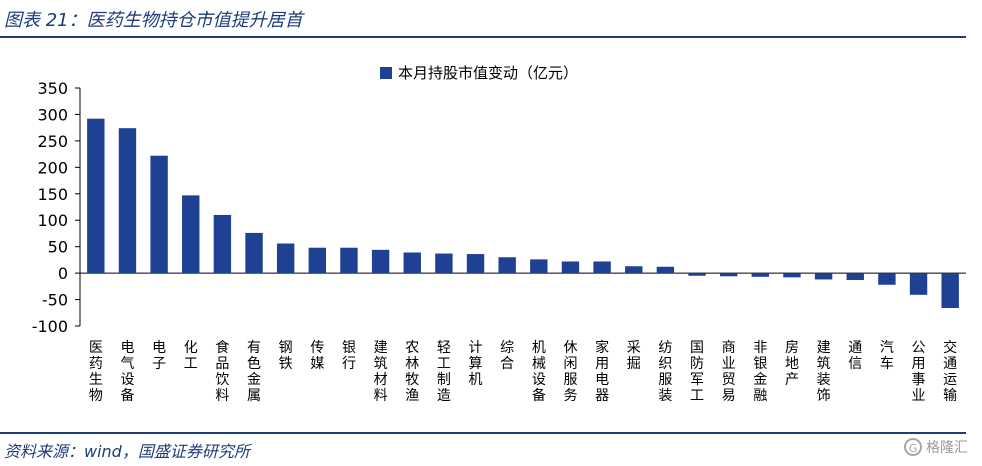 The width and height of the screenshot is (982, 466). I want to click on watermark-text: 格隆汇, so click(947, 448).